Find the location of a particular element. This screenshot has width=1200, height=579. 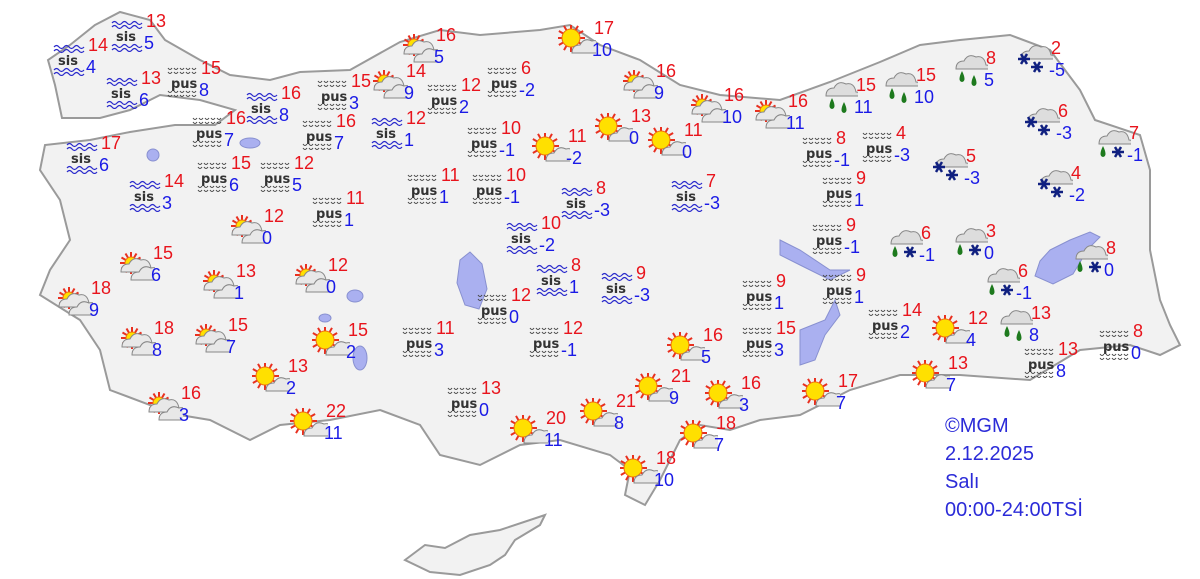

weather-station: sis 13 5 is located at coordinates (145, 40).